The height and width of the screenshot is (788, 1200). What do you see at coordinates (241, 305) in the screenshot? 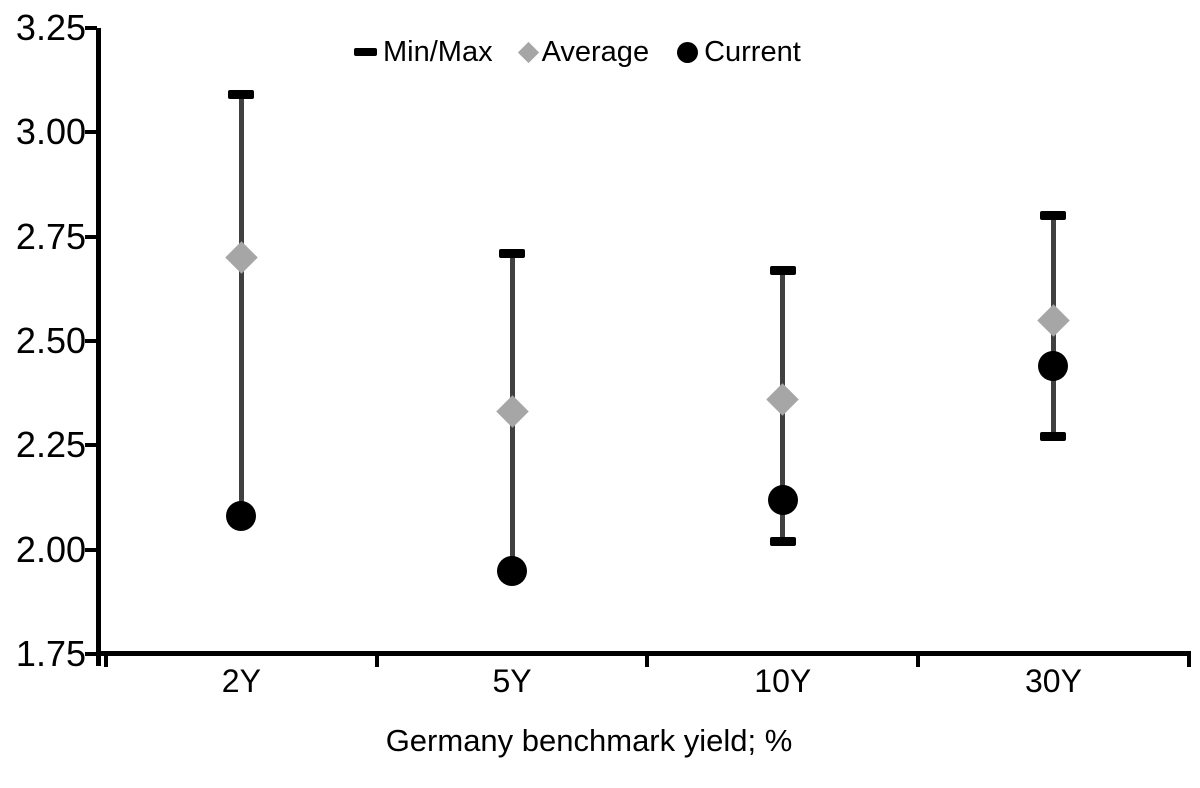
I see `errorbar-line-2Y` at bounding box center [241, 305].